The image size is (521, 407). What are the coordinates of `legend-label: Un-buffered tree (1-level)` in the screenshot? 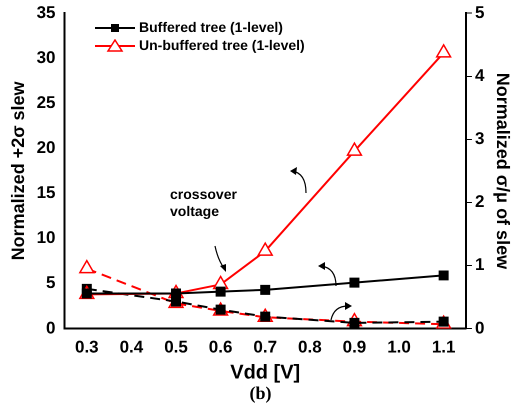 It's located at (222, 45).